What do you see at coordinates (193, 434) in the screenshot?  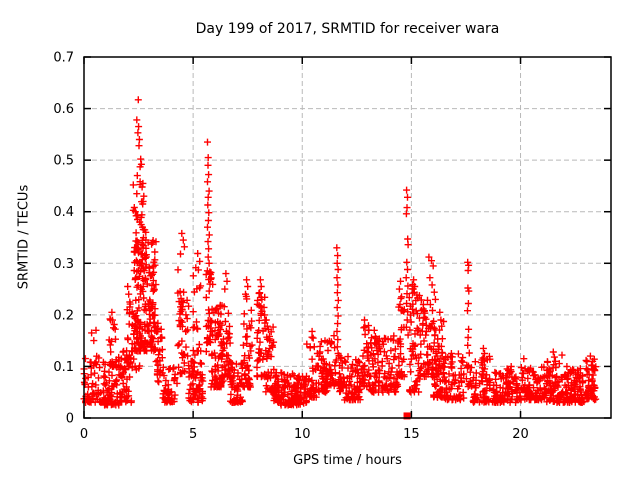 I see `x-tick-label: 5` at bounding box center [193, 434].